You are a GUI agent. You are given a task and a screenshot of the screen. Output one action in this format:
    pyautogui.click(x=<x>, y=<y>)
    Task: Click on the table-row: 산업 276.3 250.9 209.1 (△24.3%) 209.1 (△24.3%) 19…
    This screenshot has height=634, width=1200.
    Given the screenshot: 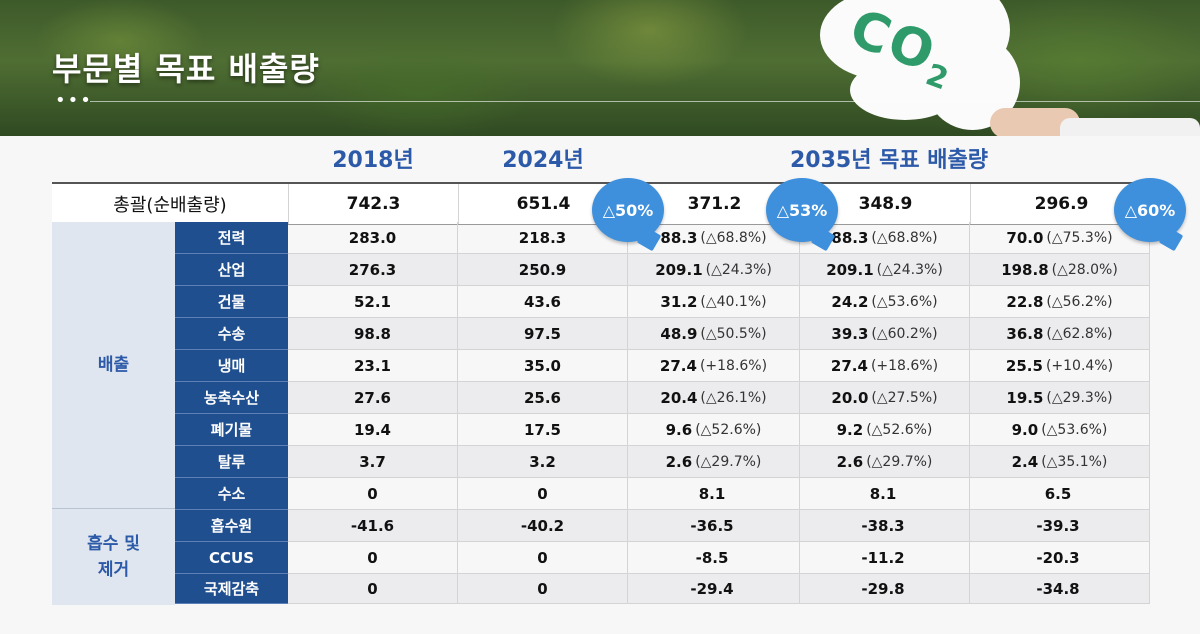 What is the action you would take?
    pyautogui.click(x=662, y=270)
    